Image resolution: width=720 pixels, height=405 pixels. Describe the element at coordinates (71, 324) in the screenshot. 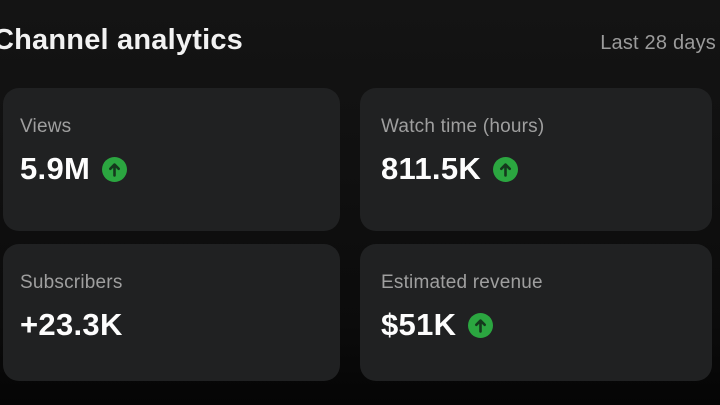

I see `card-value: +23.3K` at that location.